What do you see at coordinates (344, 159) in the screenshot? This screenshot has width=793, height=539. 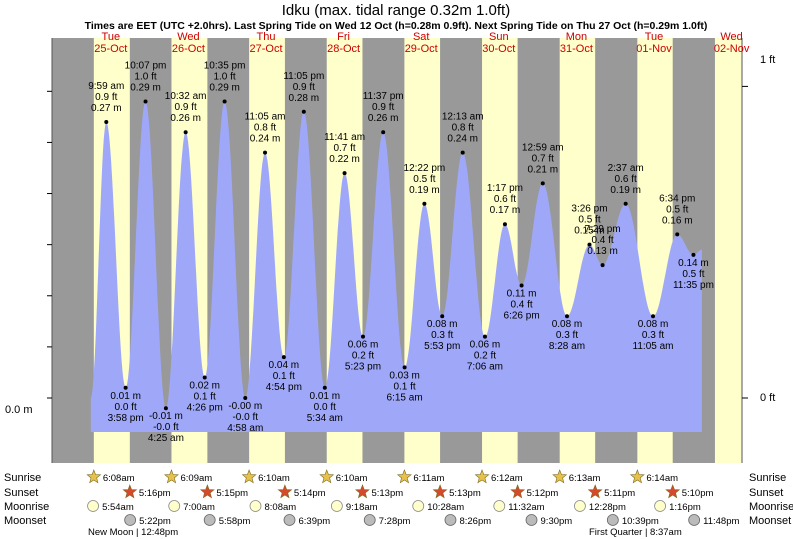 I see `tide-event-label: 0.22 m` at bounding box center [344, 159].